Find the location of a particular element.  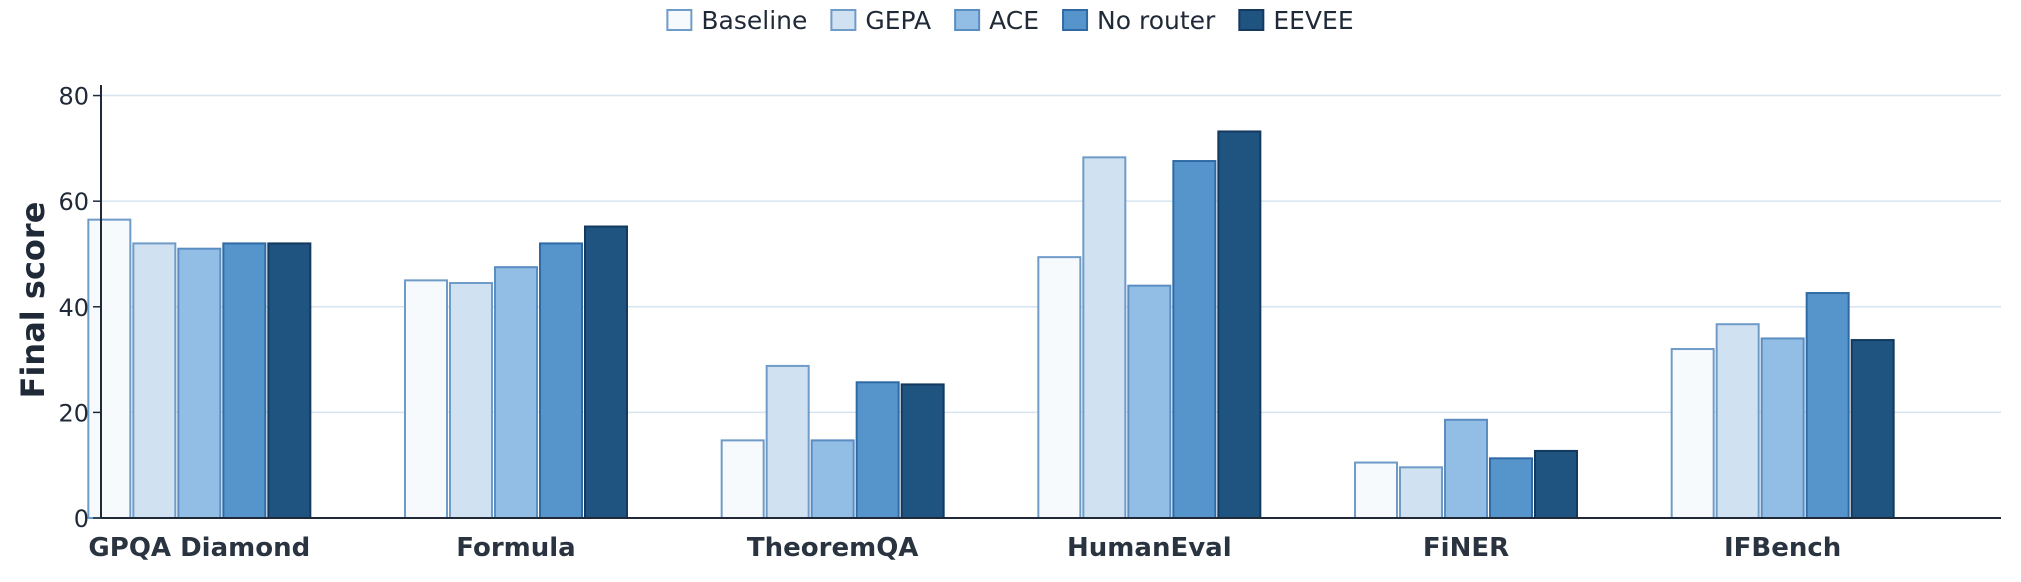

bar-eevee-formula is located at coordinates (606, 372).